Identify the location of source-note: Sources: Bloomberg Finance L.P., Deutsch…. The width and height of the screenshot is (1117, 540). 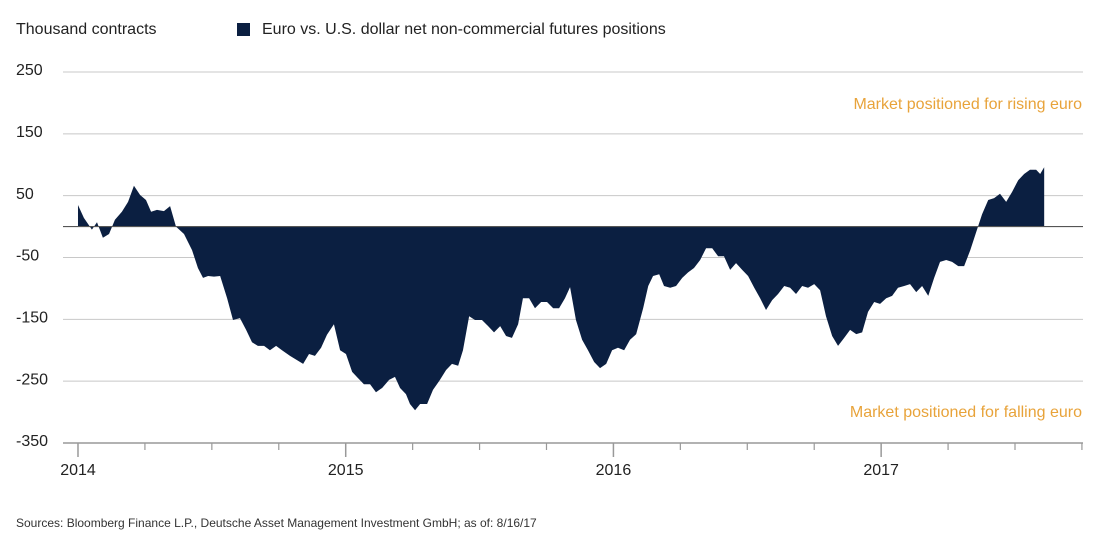
(276, 523).